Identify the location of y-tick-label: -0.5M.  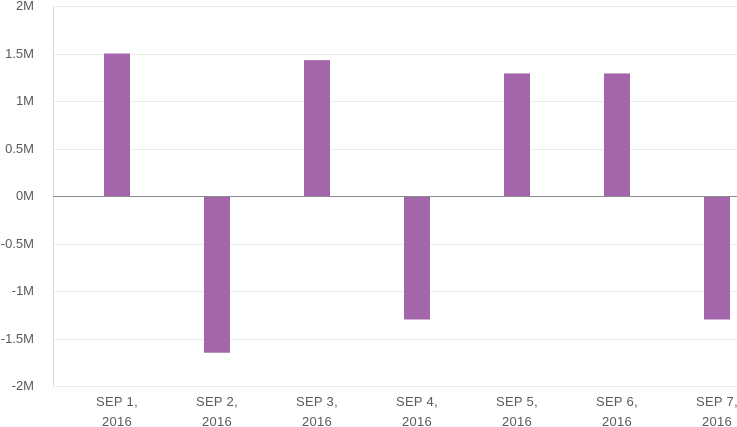
(17, 243).